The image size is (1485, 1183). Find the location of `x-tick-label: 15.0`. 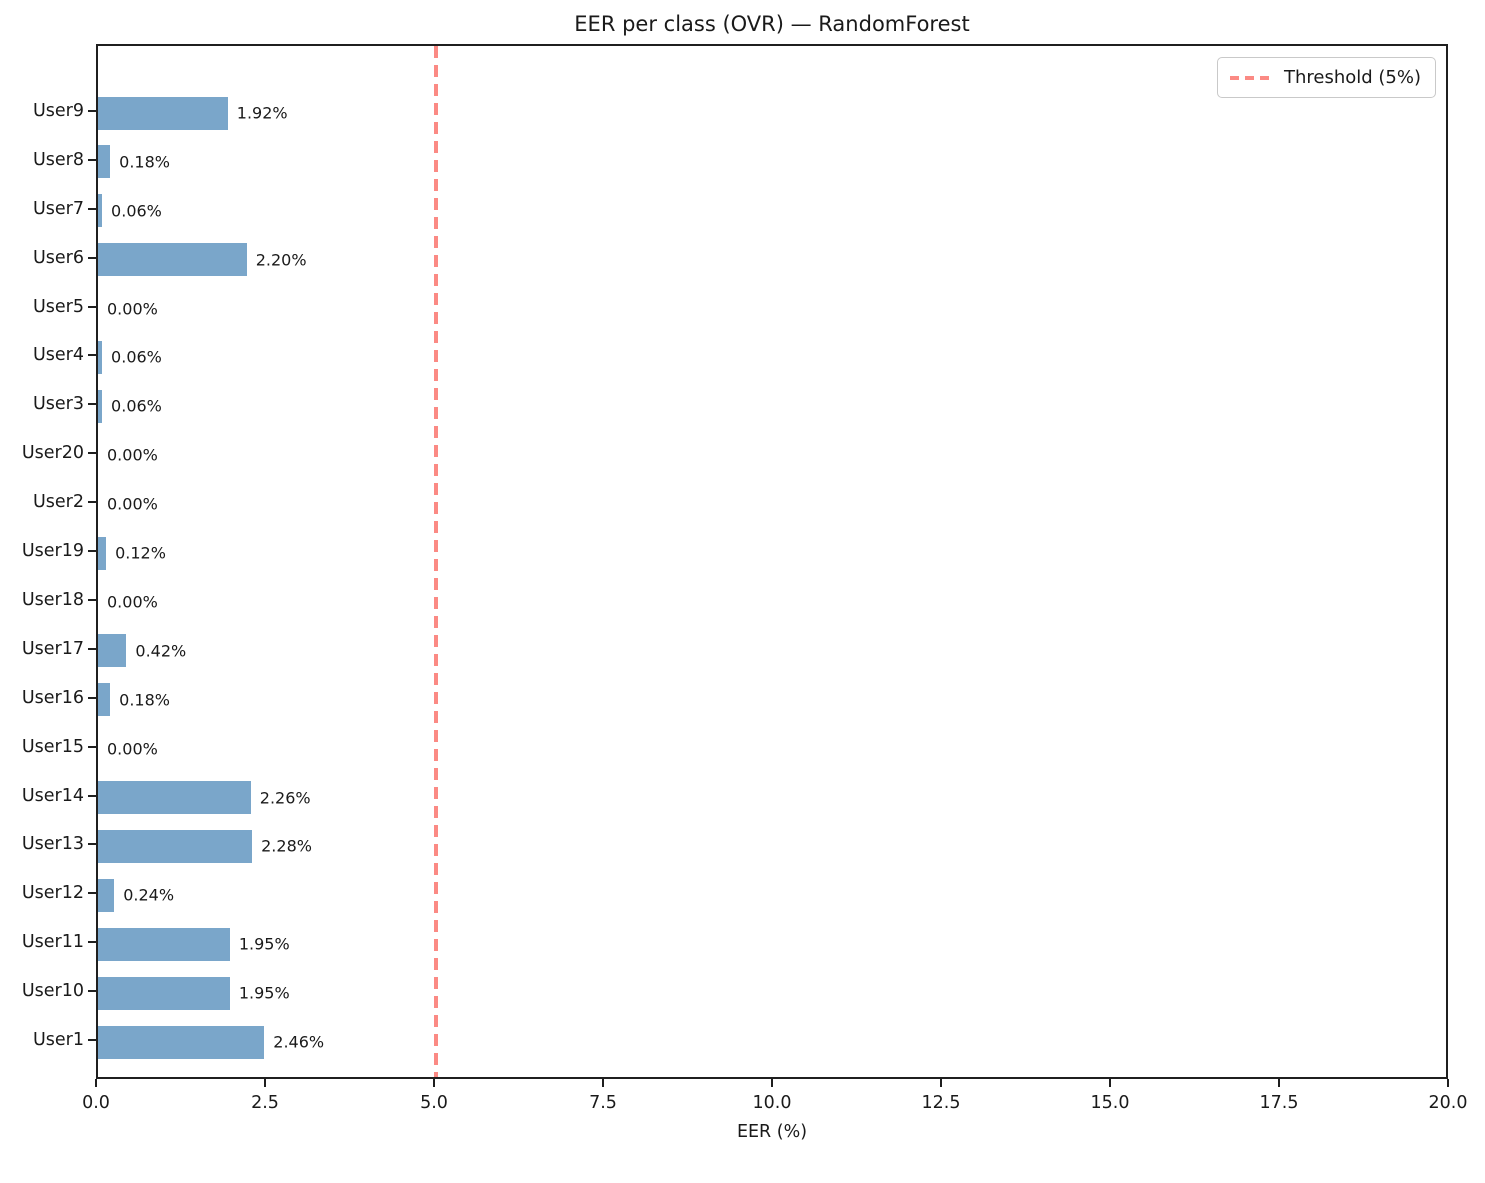

x-tick-label: 15.0 is located at coordinates (1110, 1103).